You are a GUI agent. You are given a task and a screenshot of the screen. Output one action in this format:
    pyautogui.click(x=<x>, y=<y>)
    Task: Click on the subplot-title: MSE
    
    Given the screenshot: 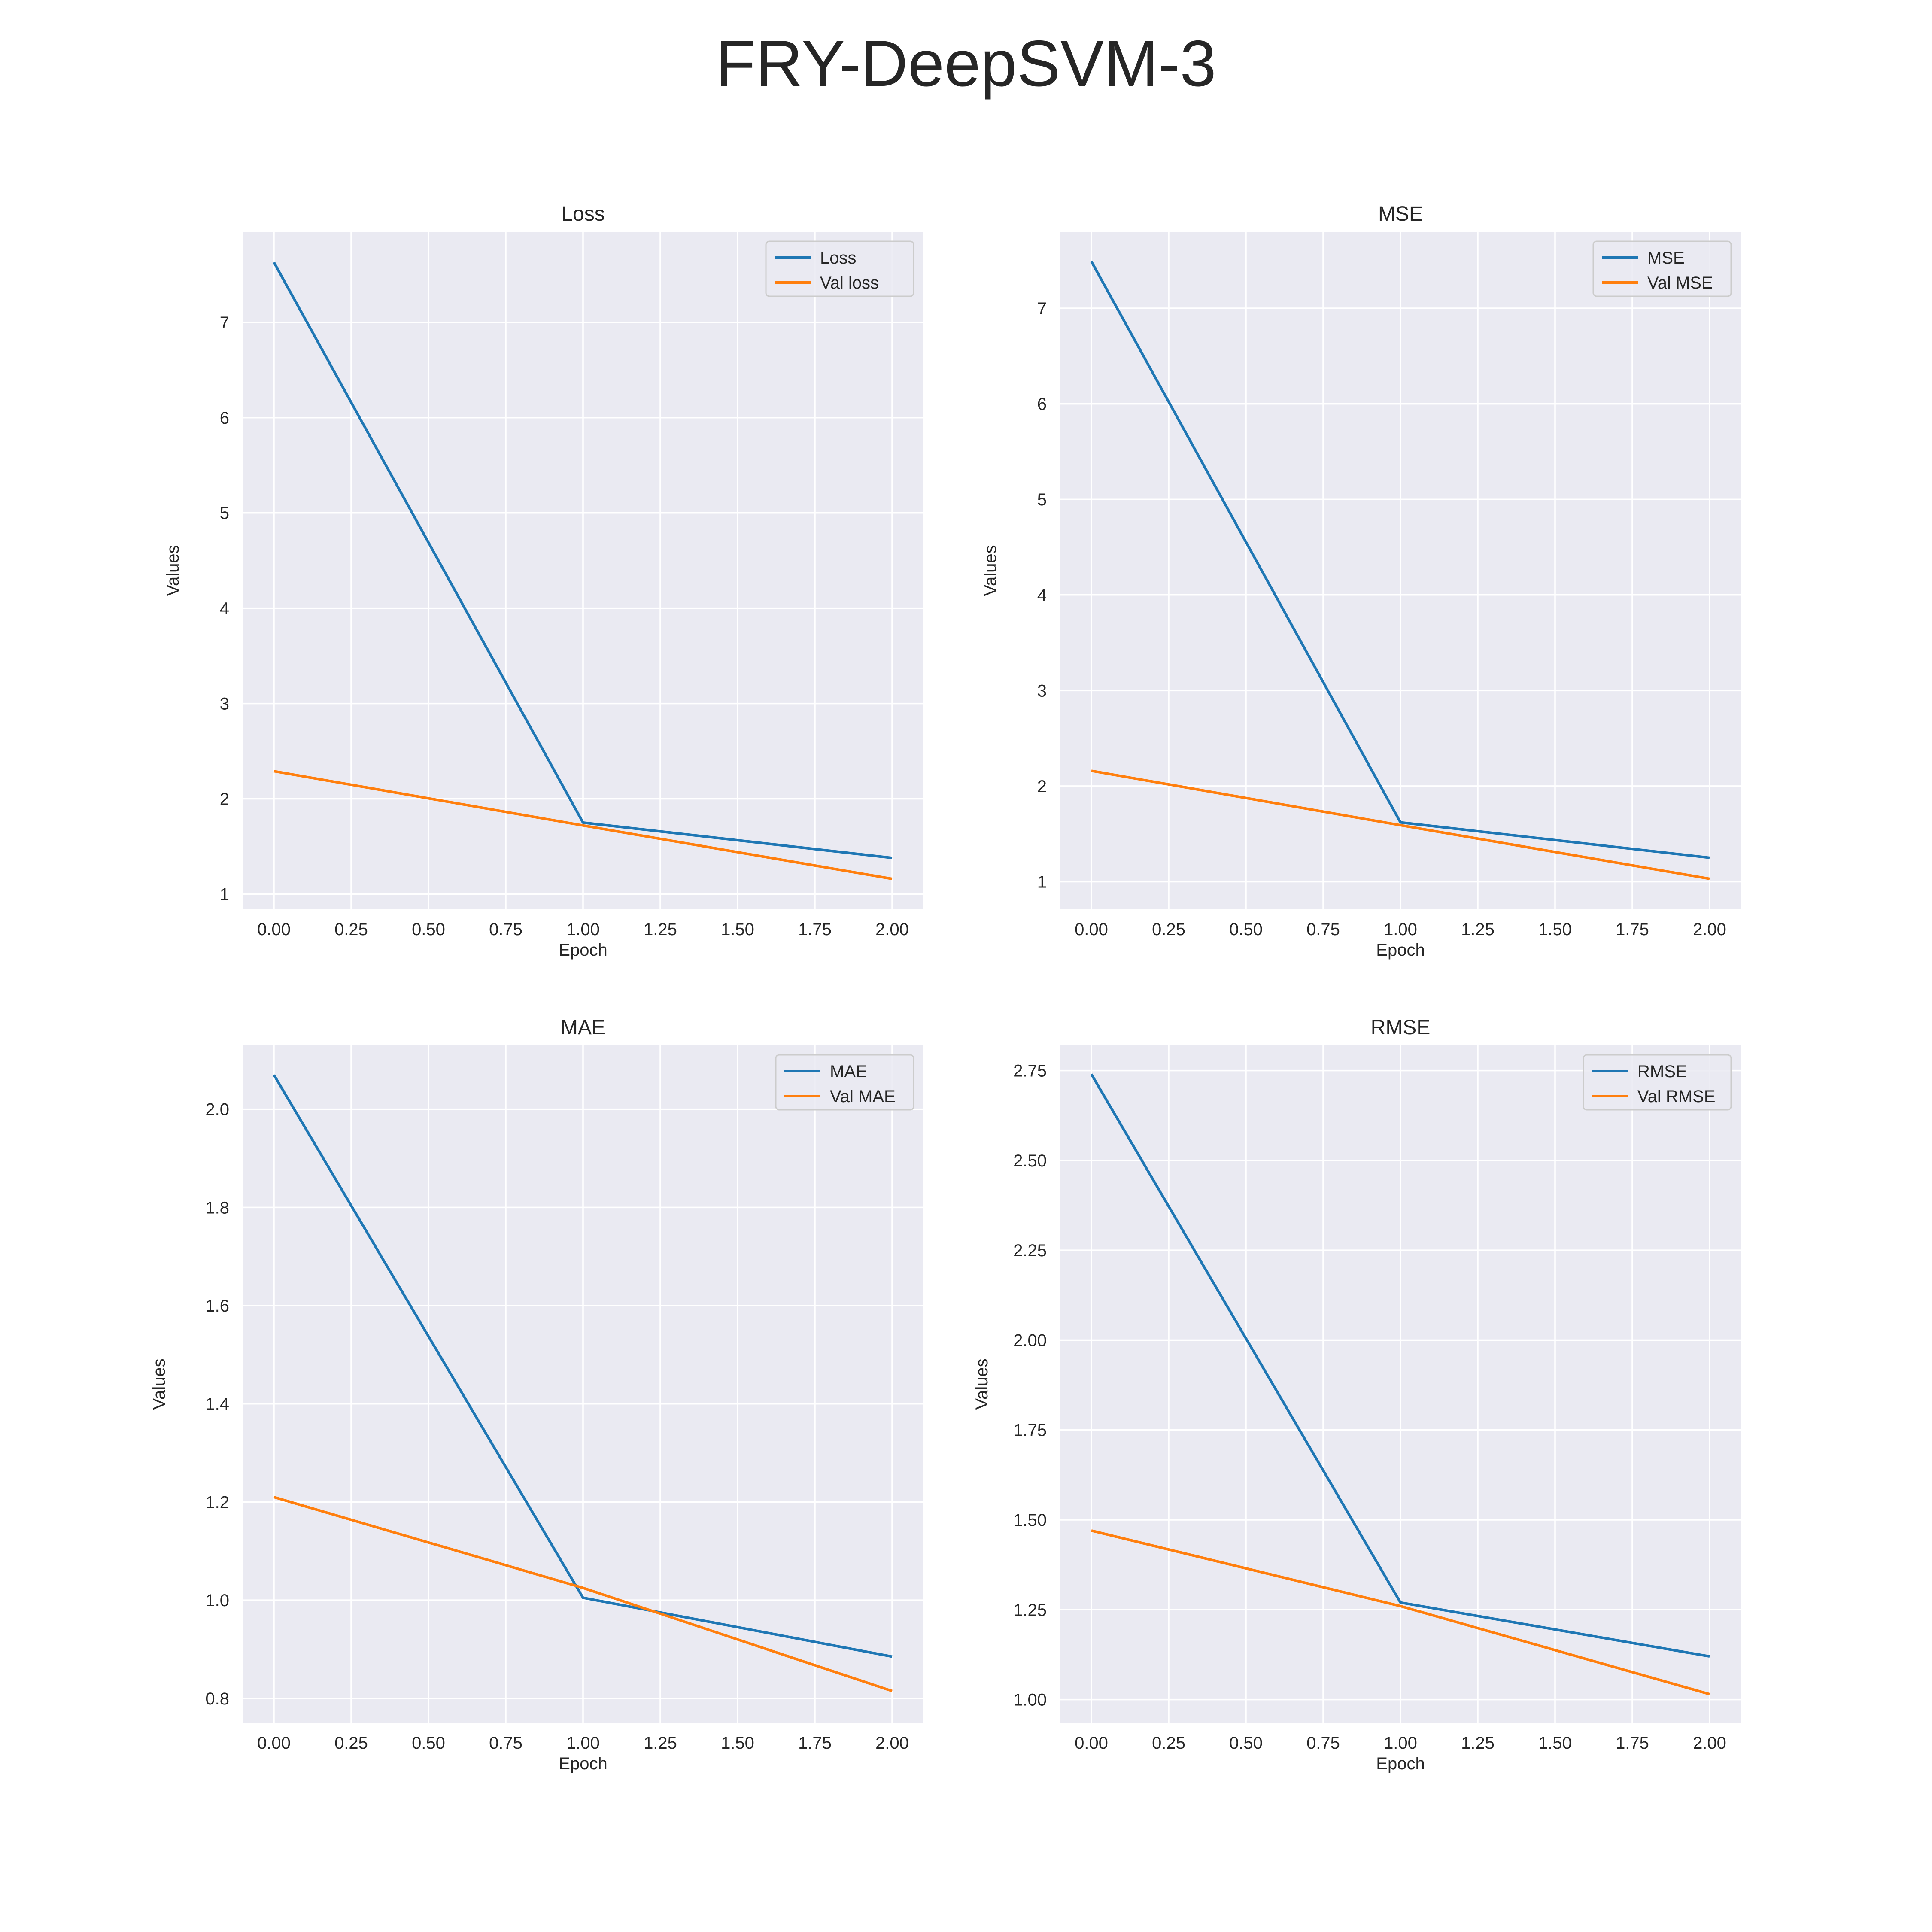 What is the action you would take?
    pyautogui.click(x=1400, y=214)
    